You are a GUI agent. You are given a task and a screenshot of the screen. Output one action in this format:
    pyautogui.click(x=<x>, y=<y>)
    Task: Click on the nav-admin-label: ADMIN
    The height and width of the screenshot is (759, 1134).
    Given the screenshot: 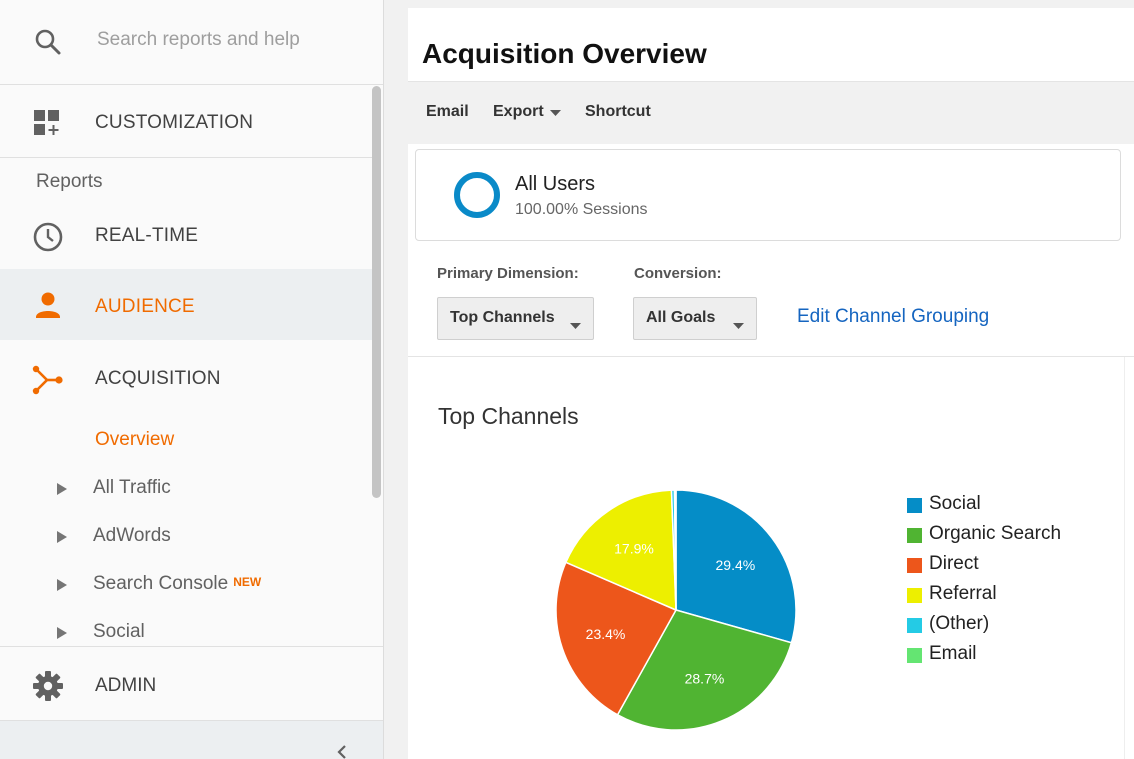 What is the action you would take?
    pyautogui.click(x=126, y=685)
    